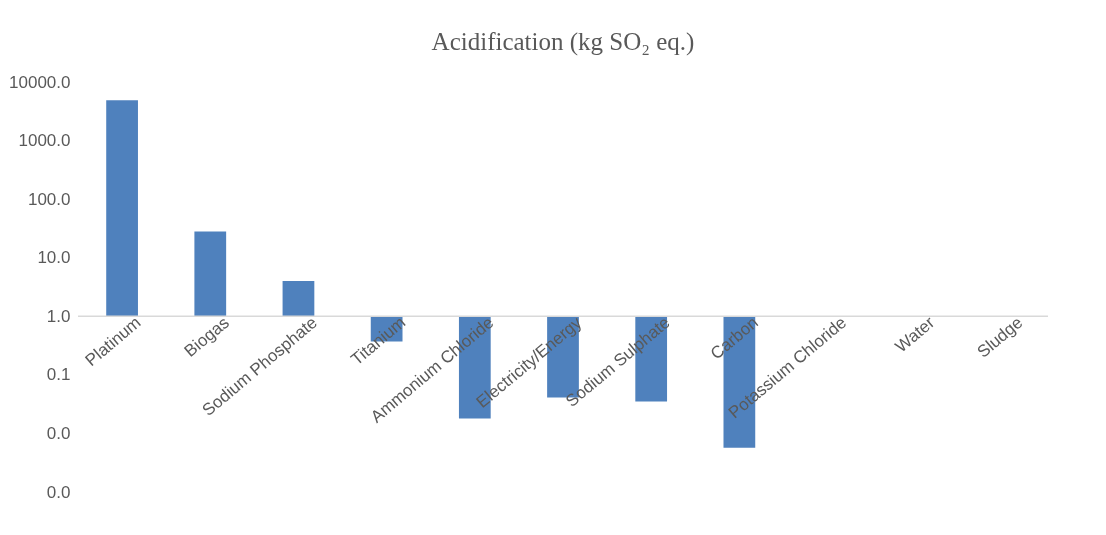 This screenshot has width=1106, height=535. Describe the element at coordinates (54, 258) in the screenshot. I see `y-tick-label: 10.0` at that location.